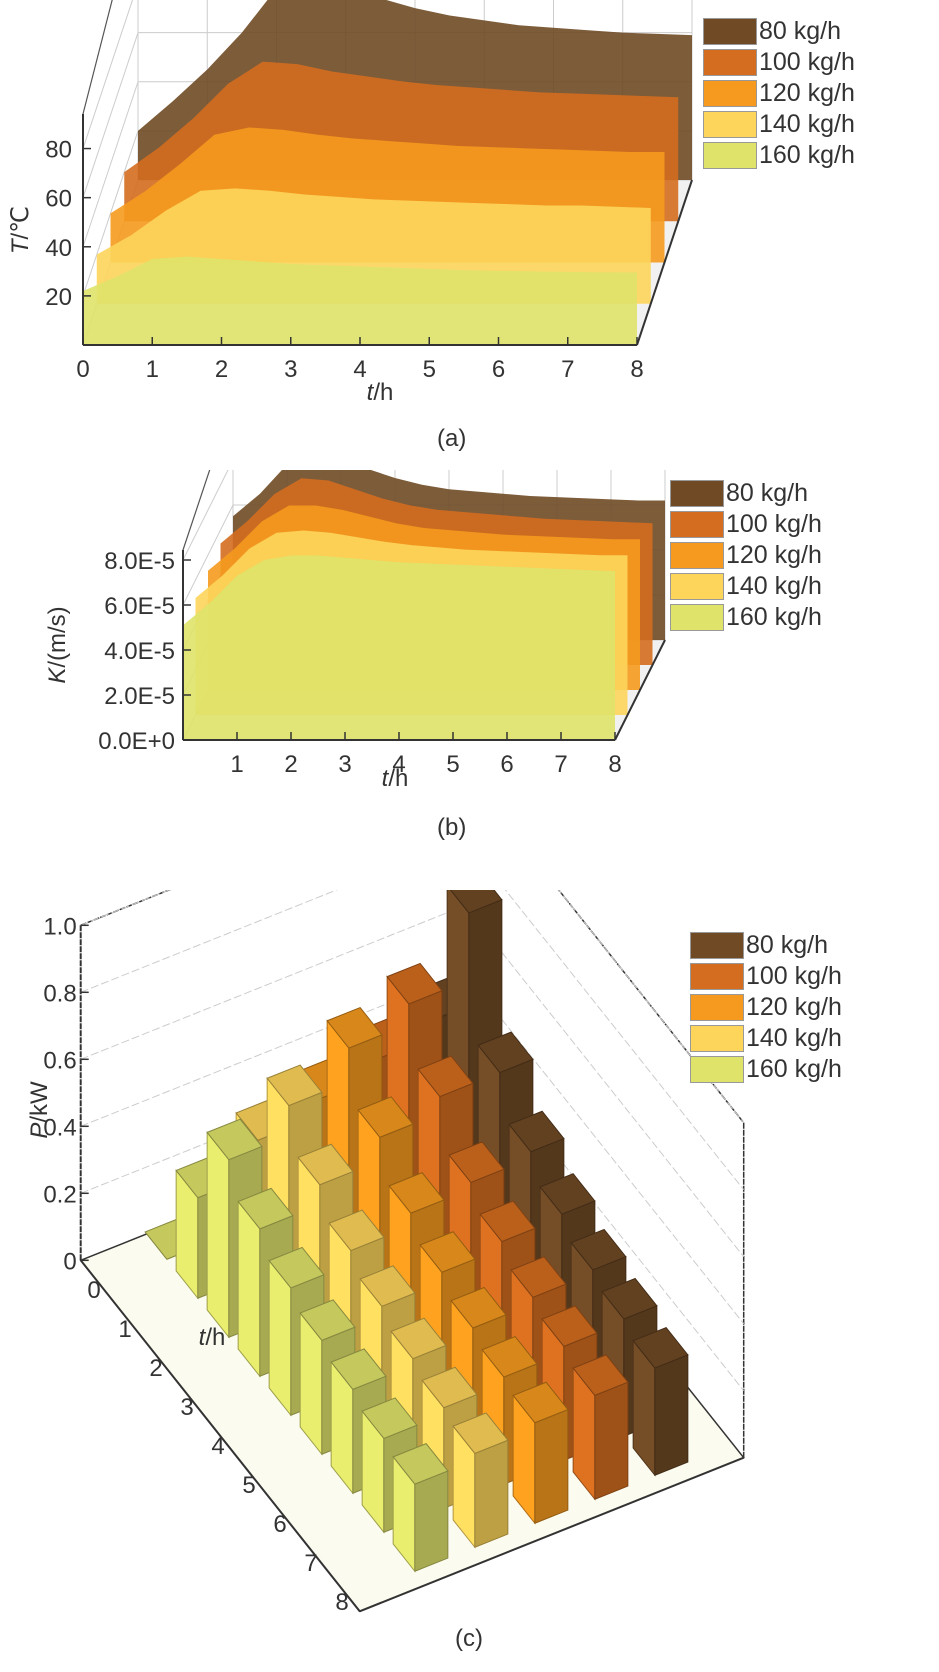 The height and width of the screenshot is (1672, 939). Describe the element at coordinates (249, 1289) in the screenshot. I see `bar-face-front` at that location.